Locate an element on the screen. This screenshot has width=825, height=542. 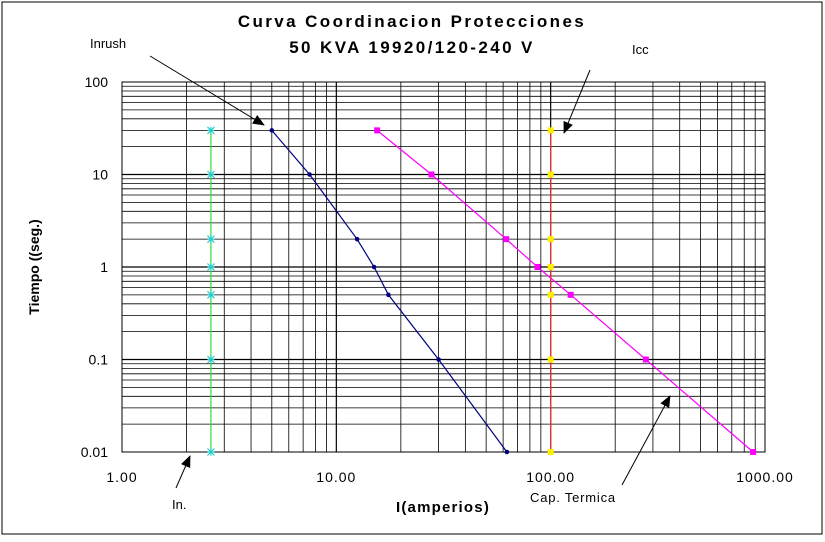
annotation-icc-arrow is located at coordinates (577, 101).